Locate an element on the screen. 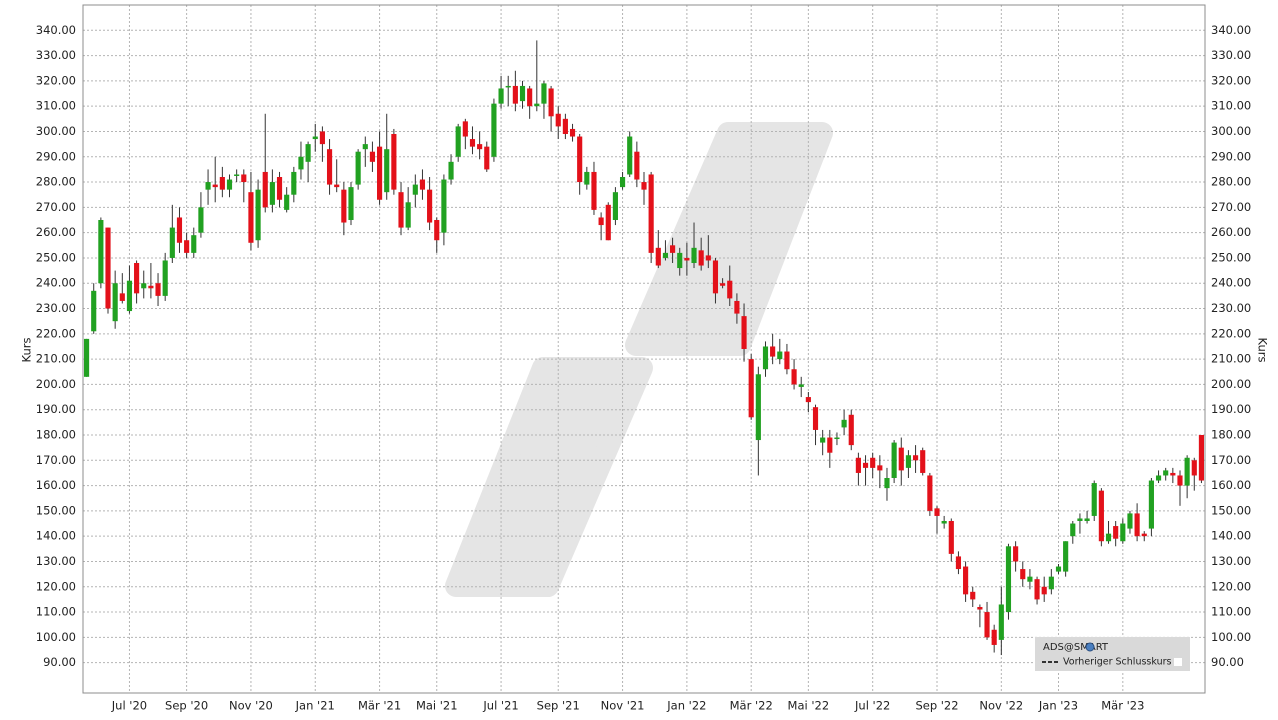  y-tick-label: 90.00 is located at coordinates (59, 662).